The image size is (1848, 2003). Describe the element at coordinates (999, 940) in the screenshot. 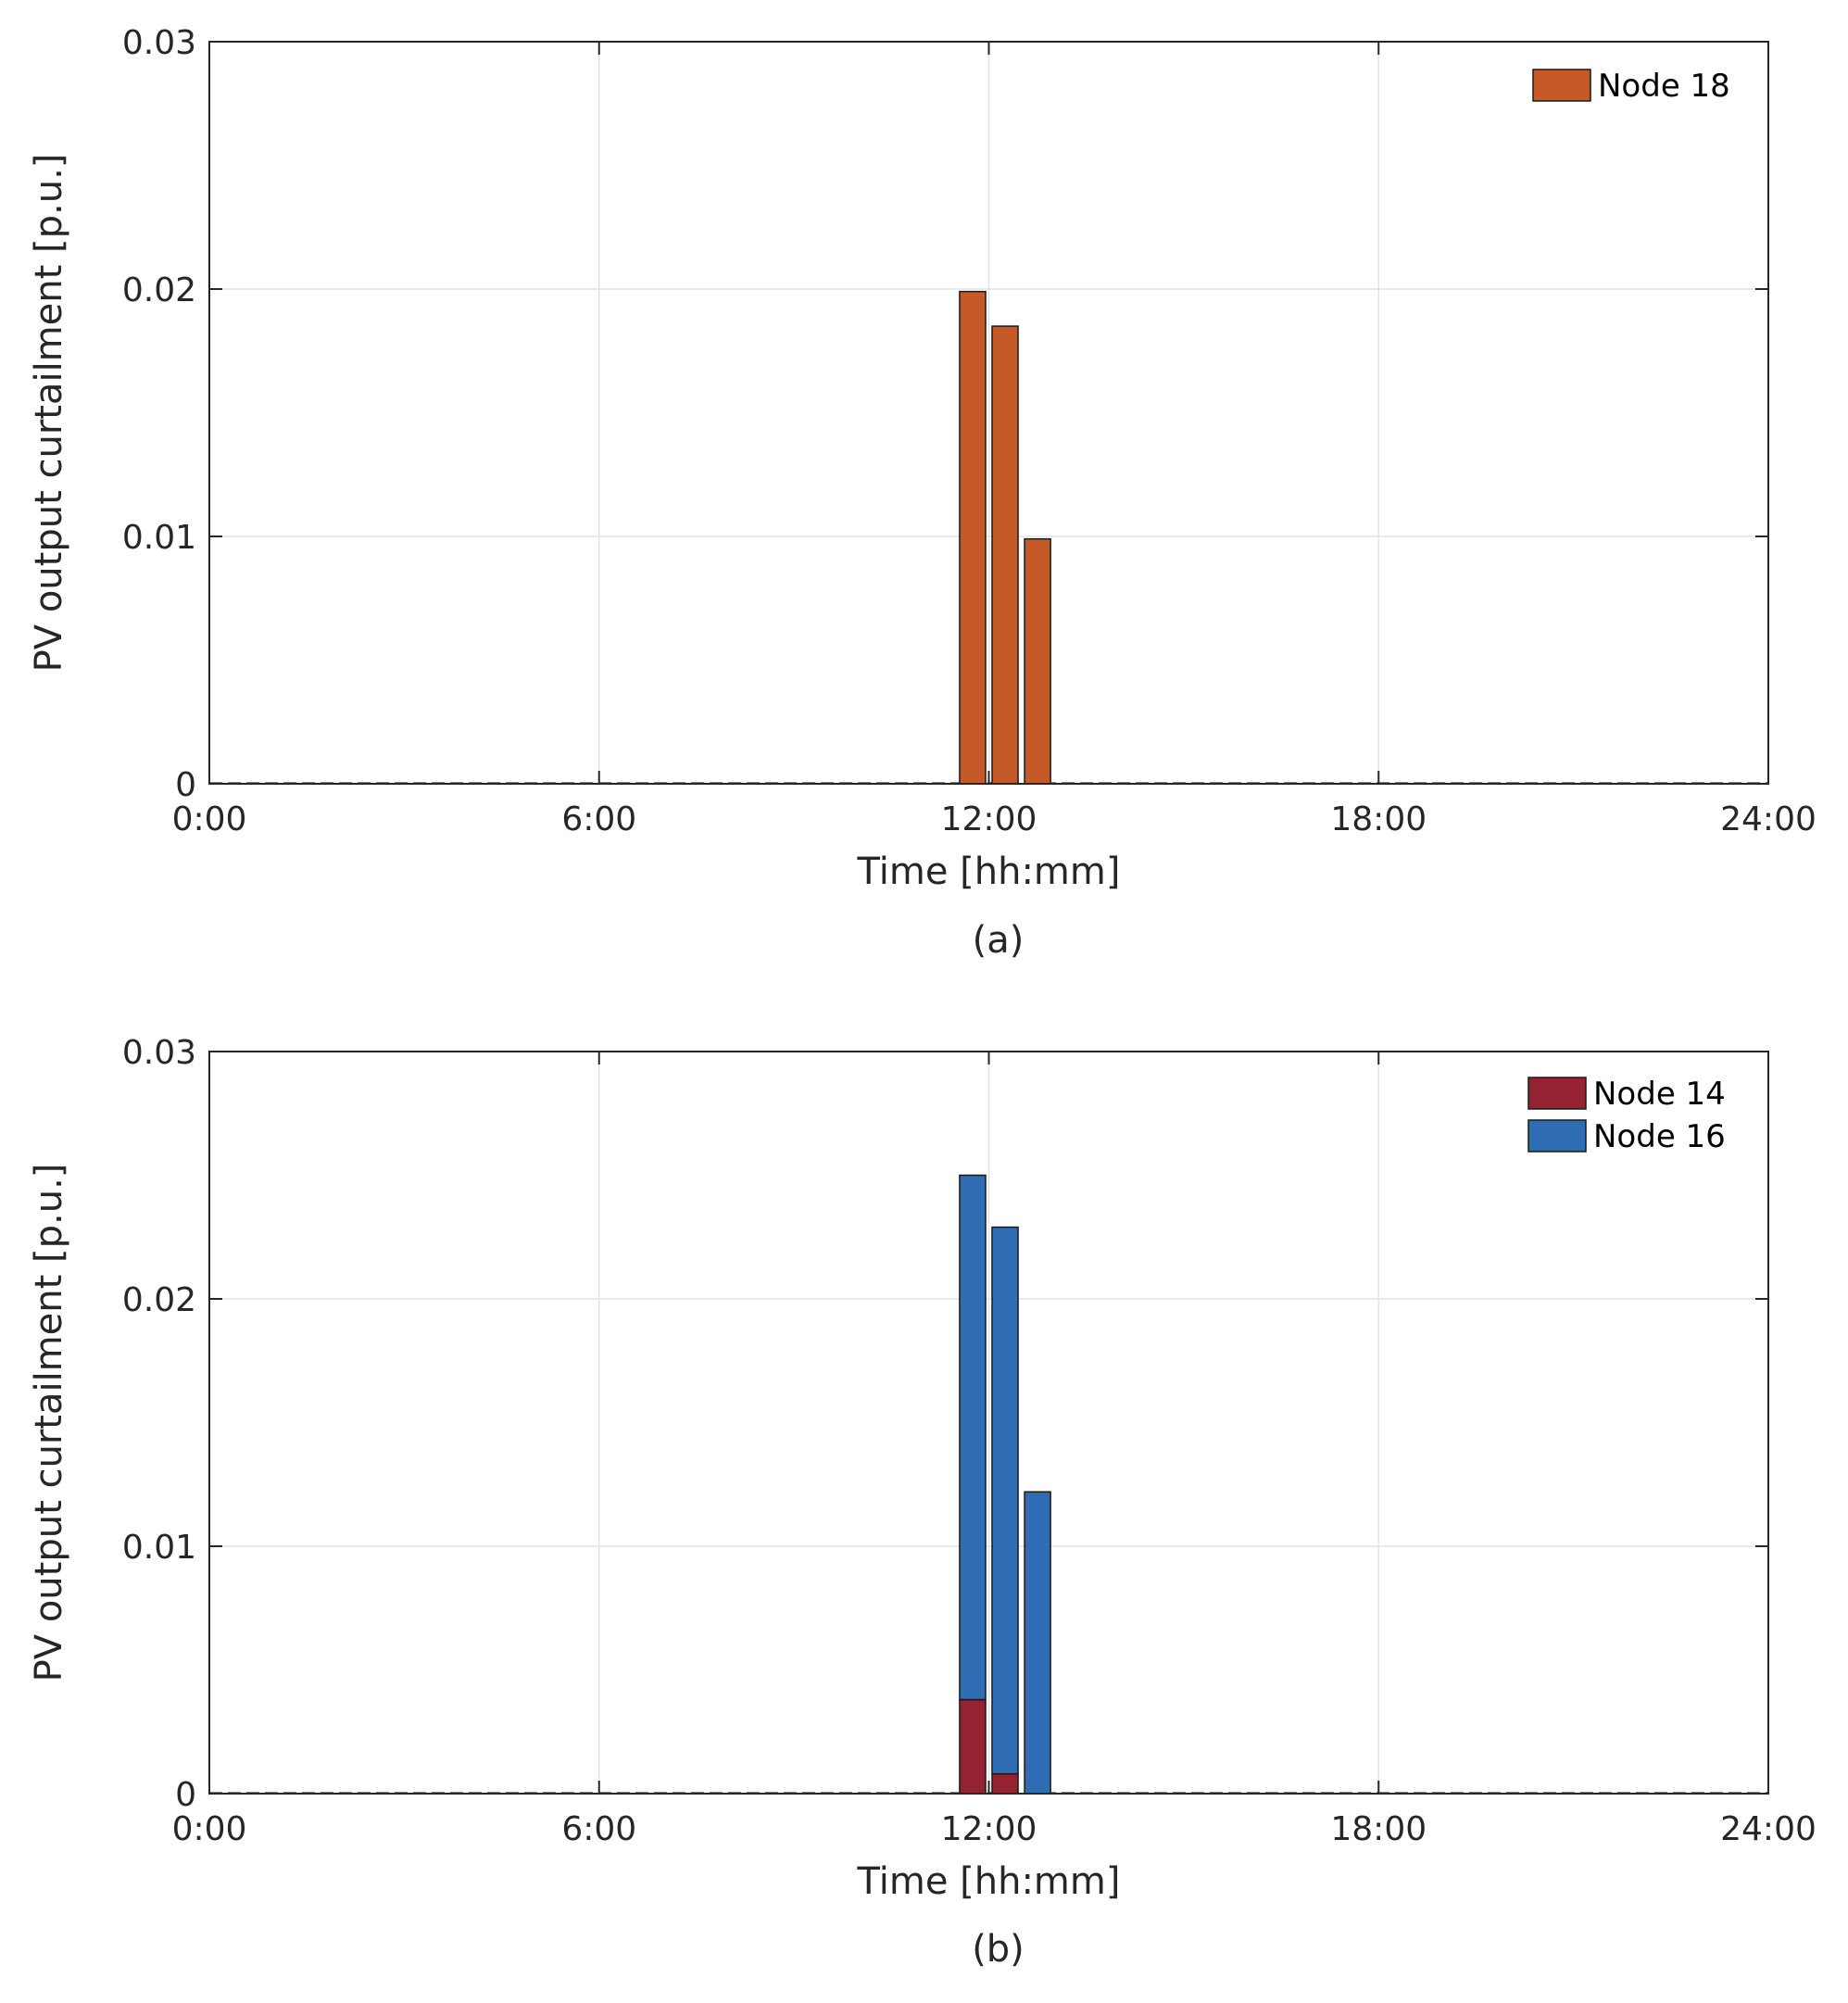

I see `panel-caption: (a)` at that location.